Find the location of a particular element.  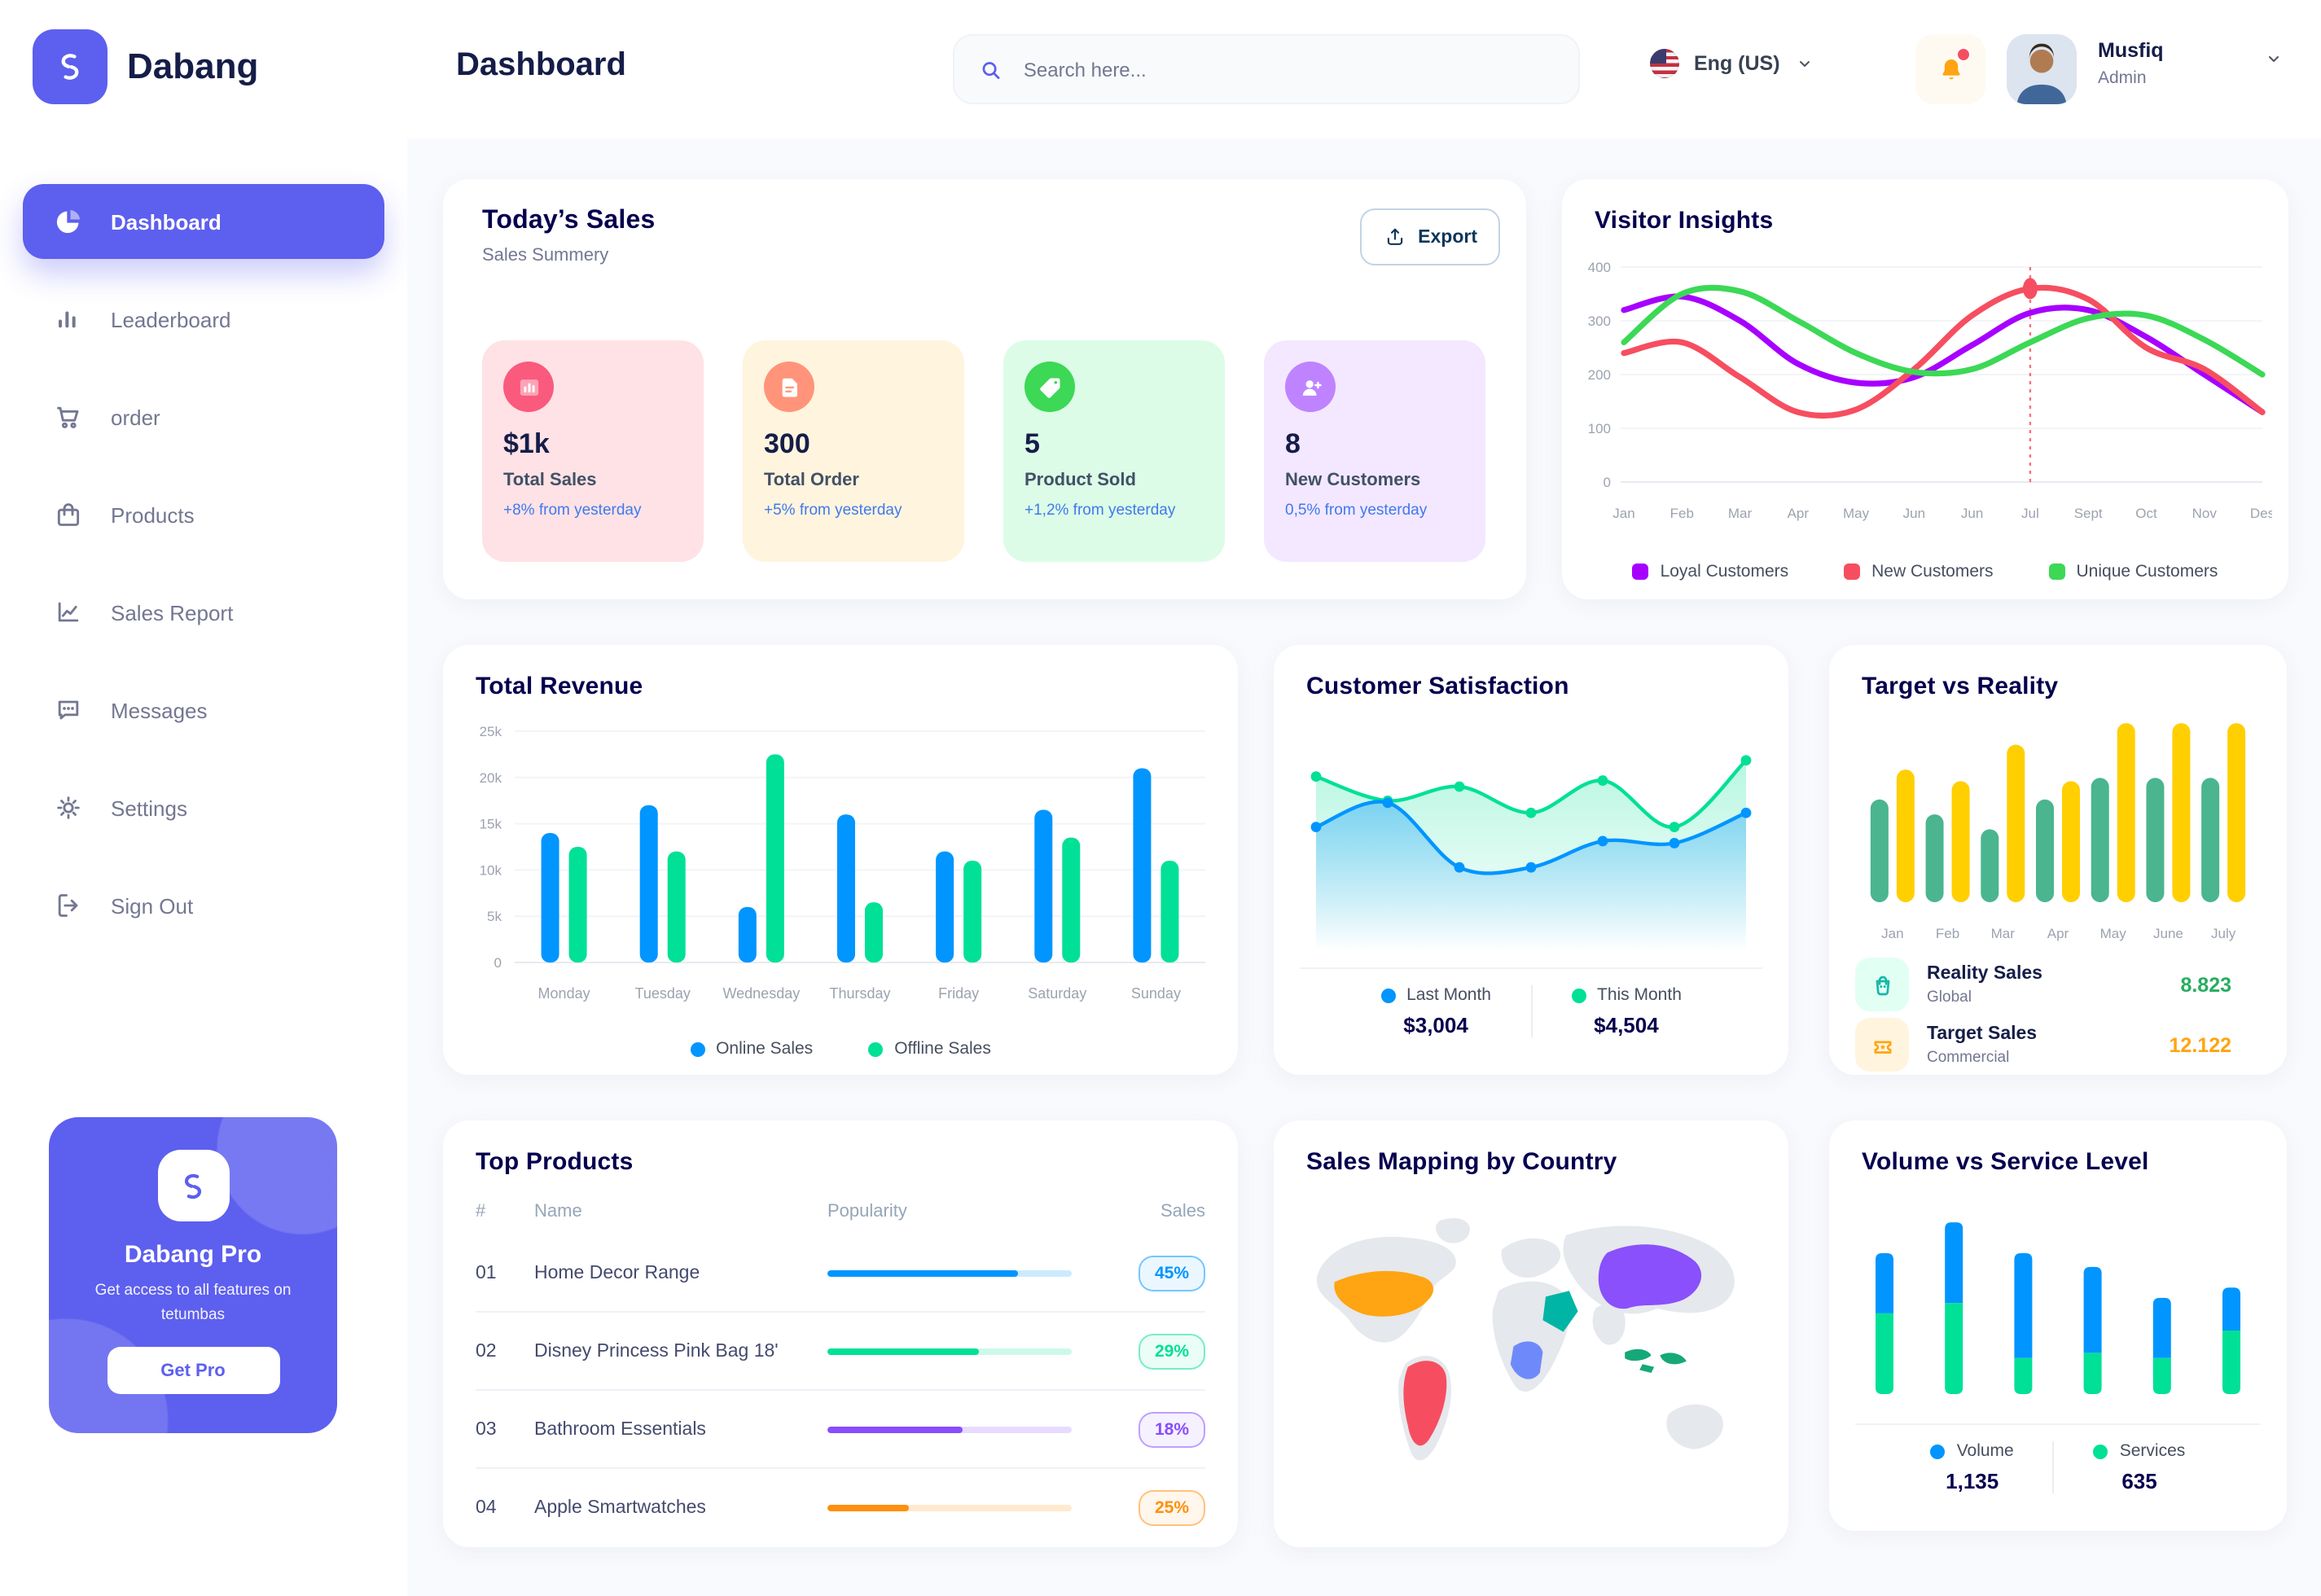

search-input is located at coordinates (1287, 69).